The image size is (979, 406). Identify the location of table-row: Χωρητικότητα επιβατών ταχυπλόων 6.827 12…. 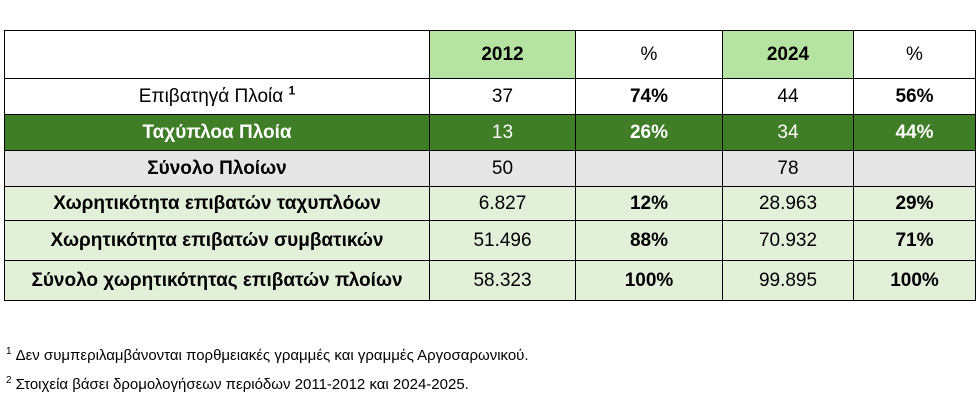
(490, 203).